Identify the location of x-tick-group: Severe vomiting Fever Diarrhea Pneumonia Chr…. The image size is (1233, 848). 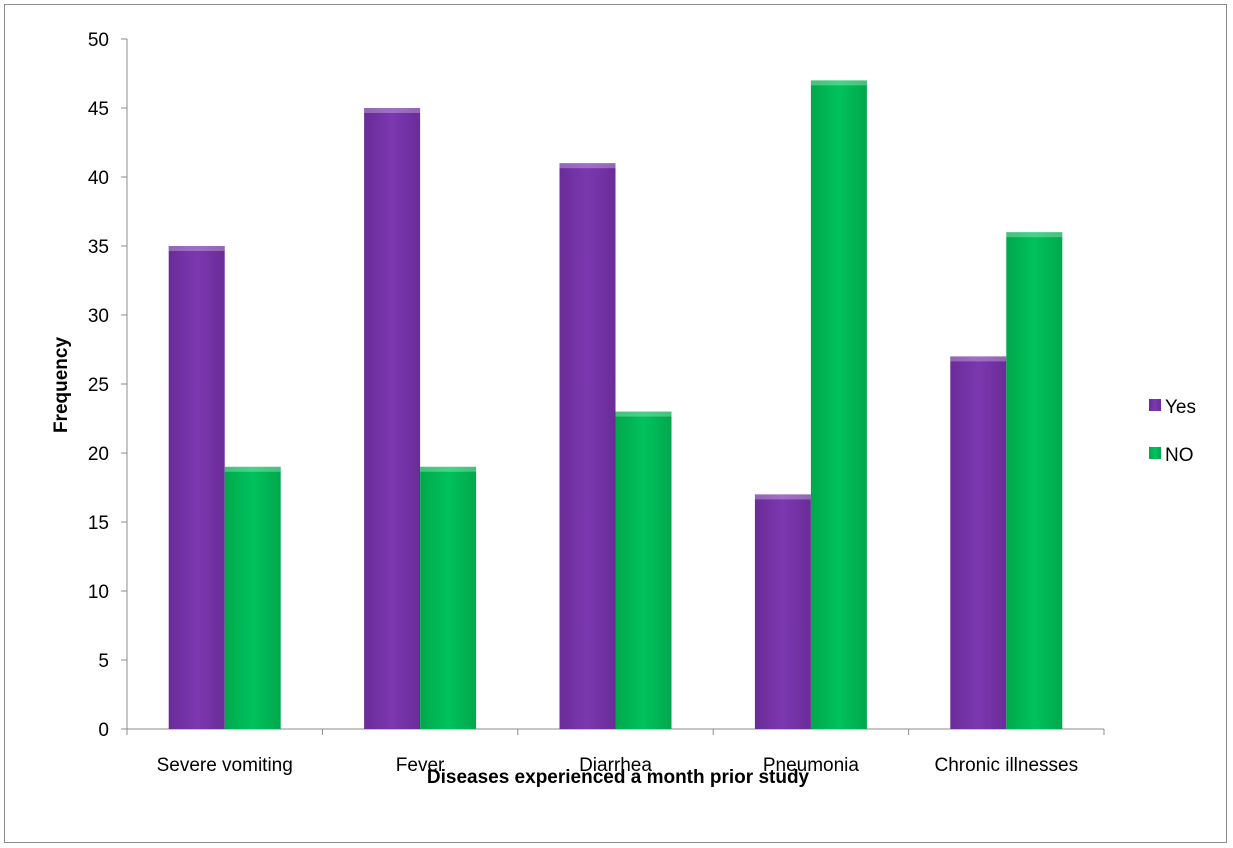
(615, 752).